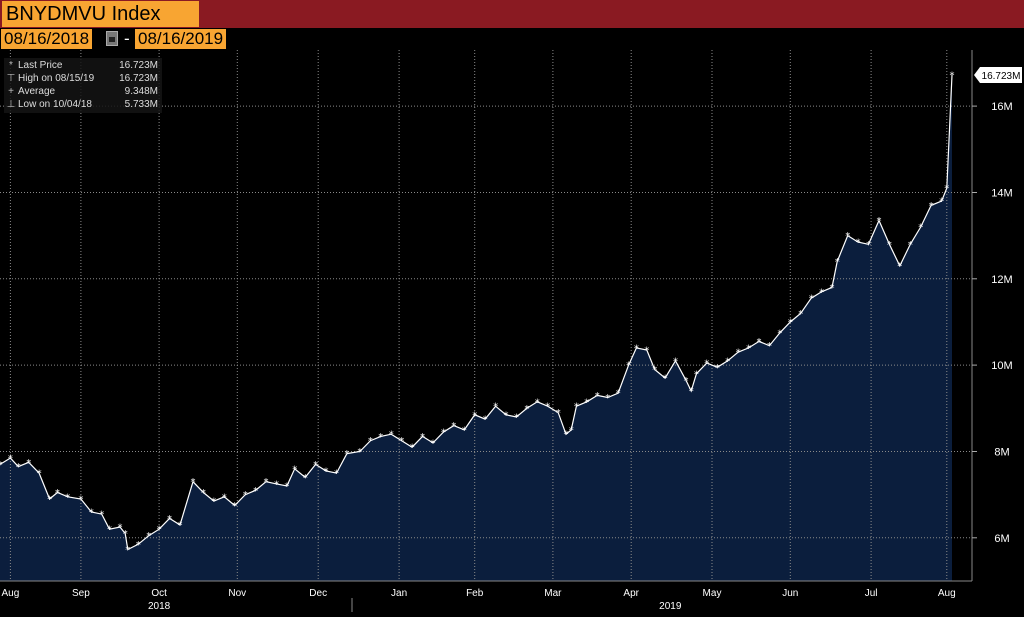  What do you see at coordinates (1001, 107) in the screenshot?
I see `y-tick-label: 16M` at bounding box center [1001, 107].